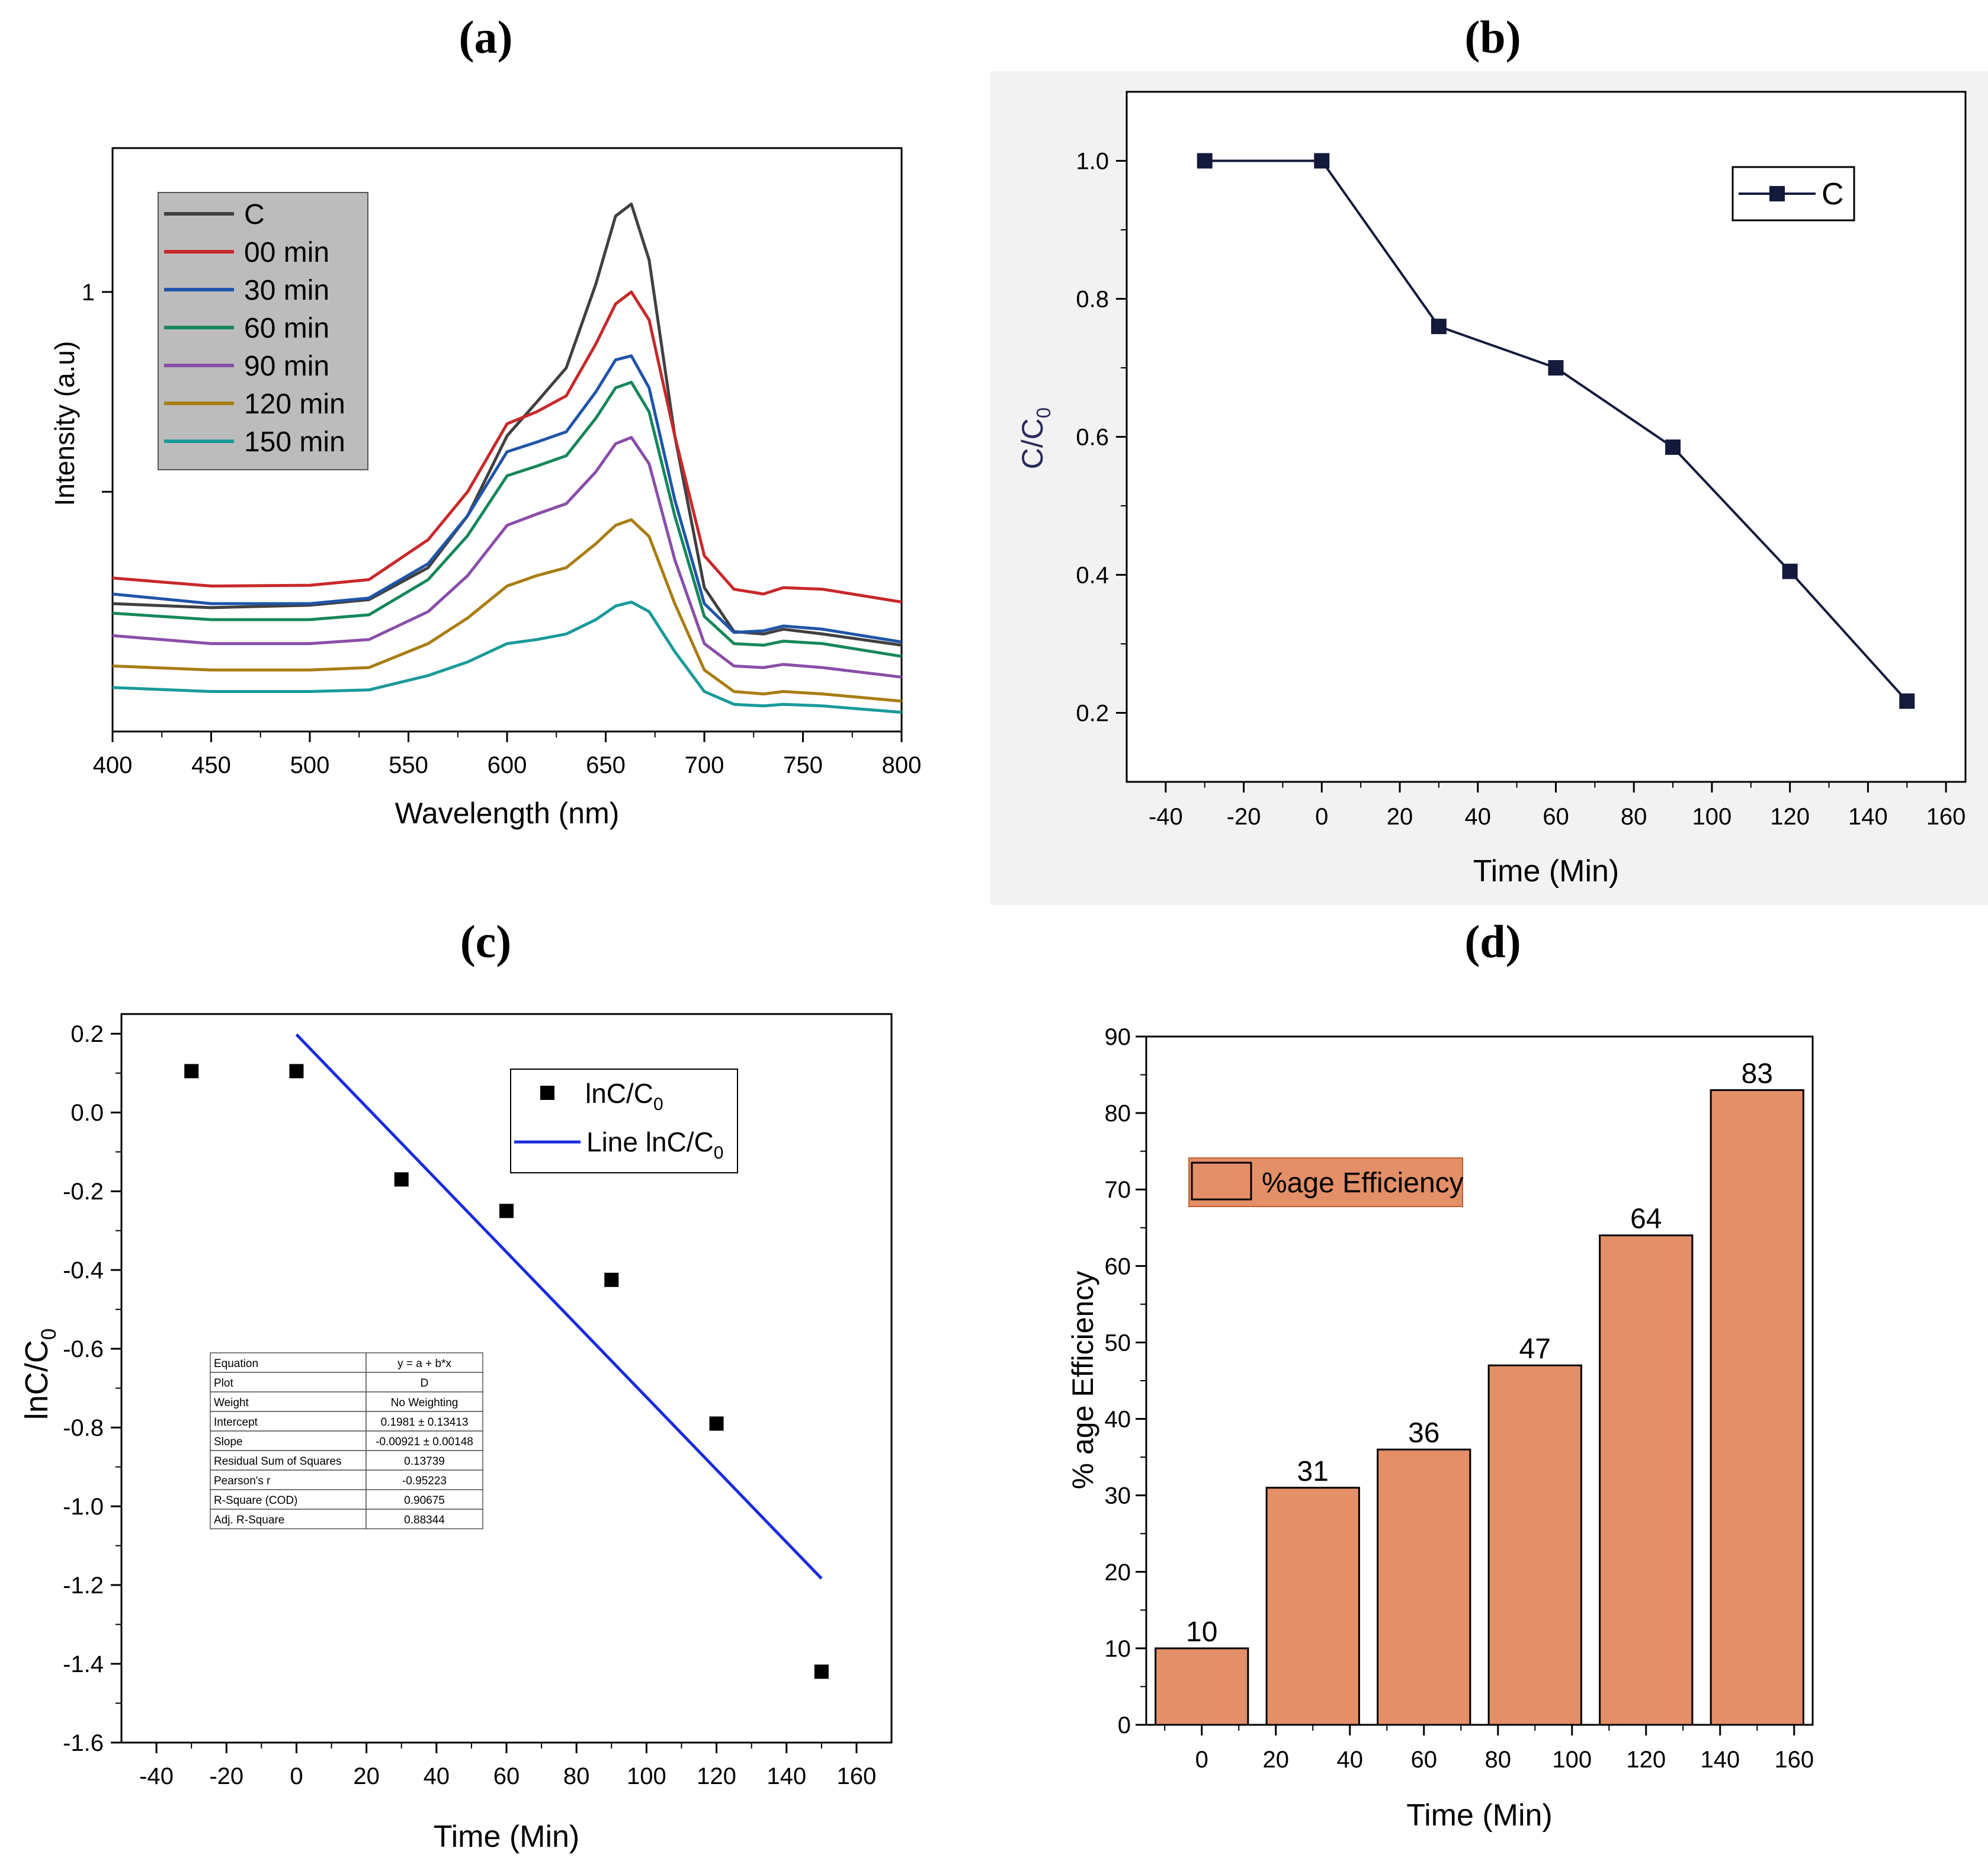 This screenshot has height=1864, width=1988. Describe the element at coordinates (83, 1507) in the screenshot. I see `y-tick-label-c: -1.0` at that location.